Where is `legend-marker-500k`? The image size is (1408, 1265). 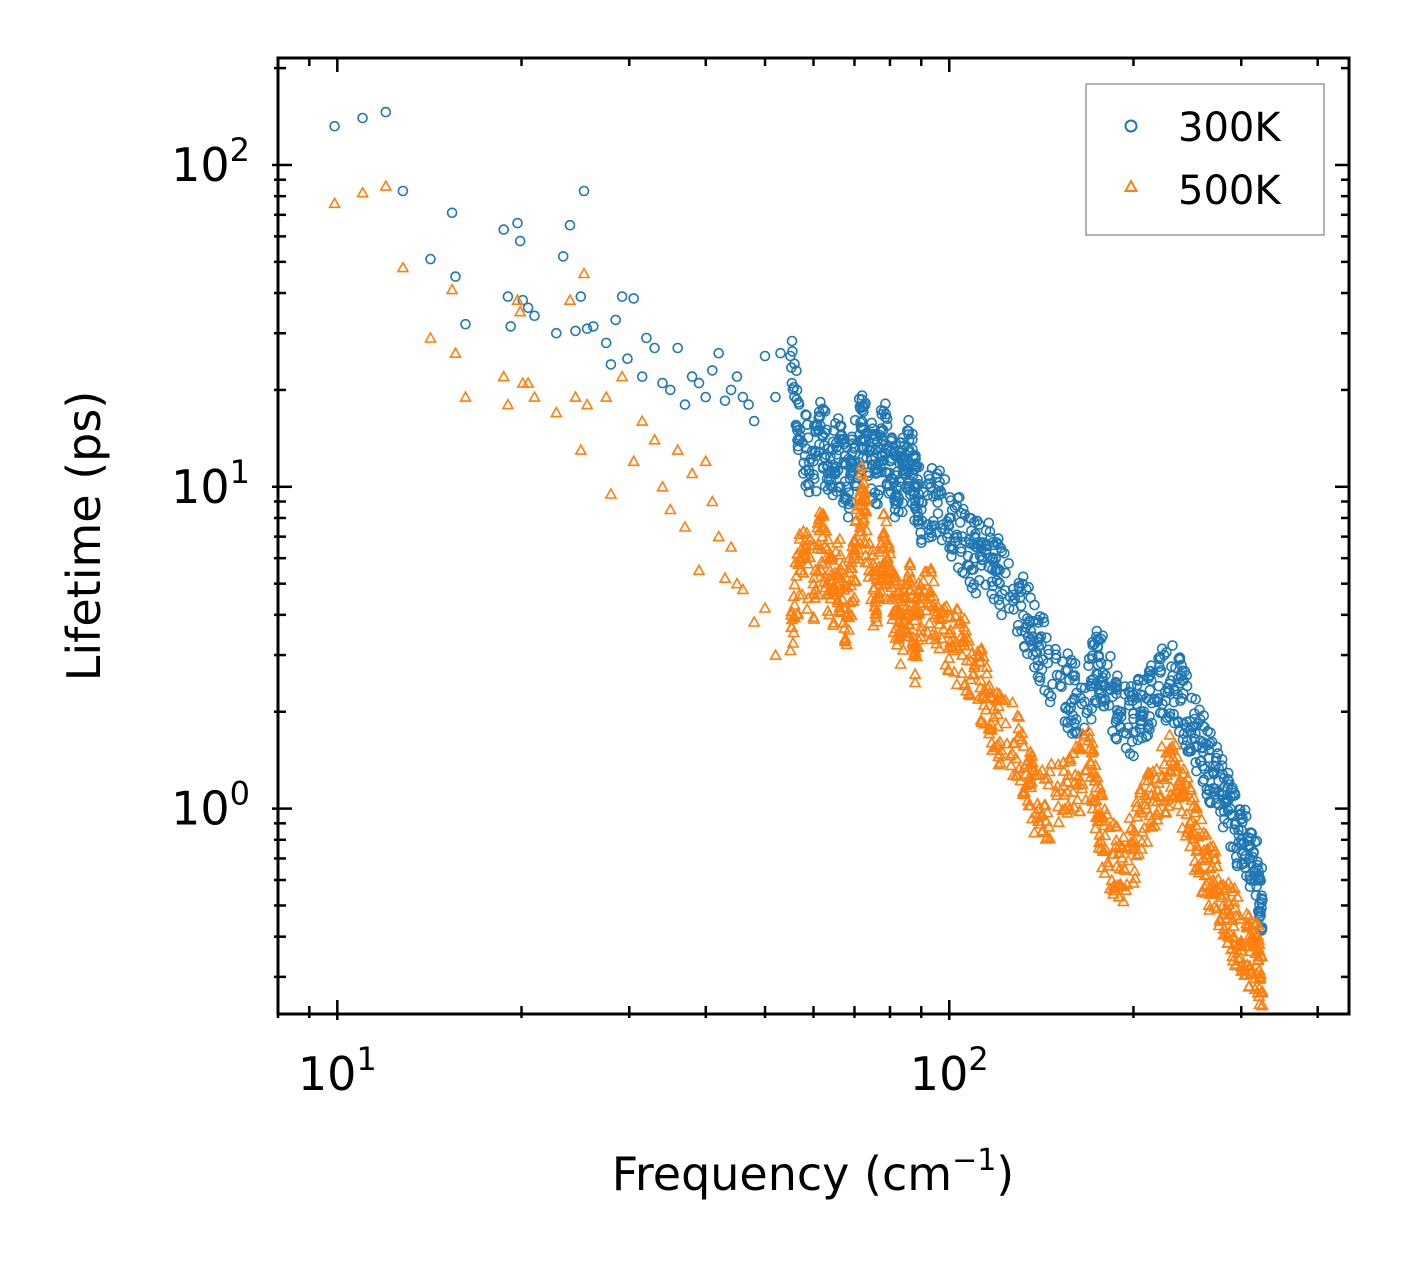
legend-marker-500k is located at coordinates (1131, 185).